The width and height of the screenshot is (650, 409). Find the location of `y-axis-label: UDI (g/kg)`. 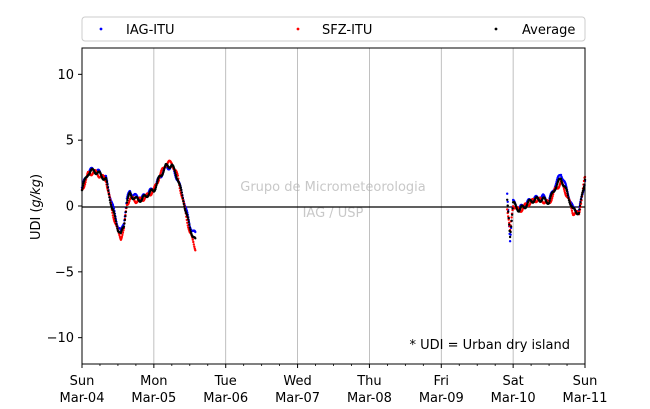

y-axis-label: UDI (g/kg) is located at coordinates (36, 207).